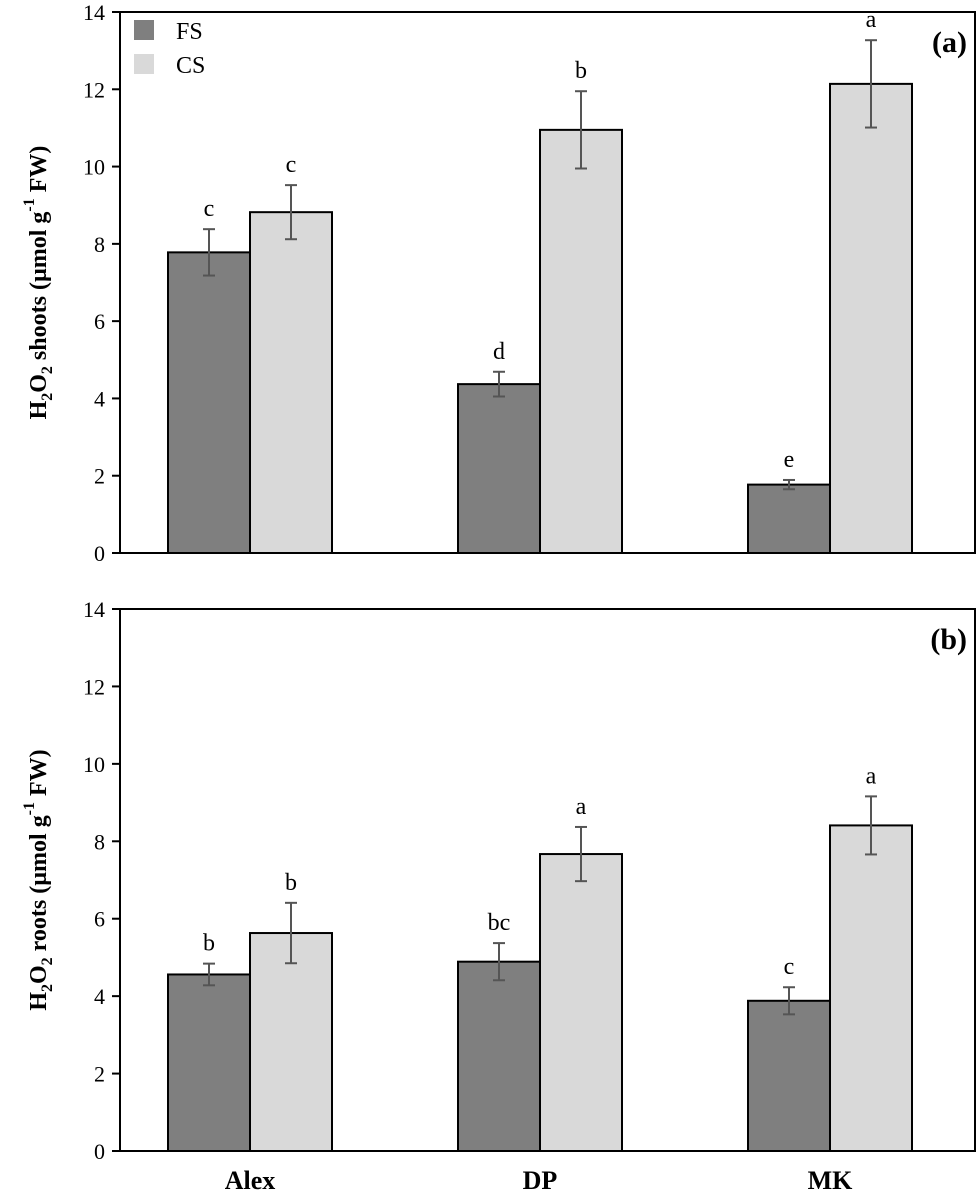 The image size is (980, 1197). I want to click on y-axis-label-part: shoots (µmol g, so click(39, 289).